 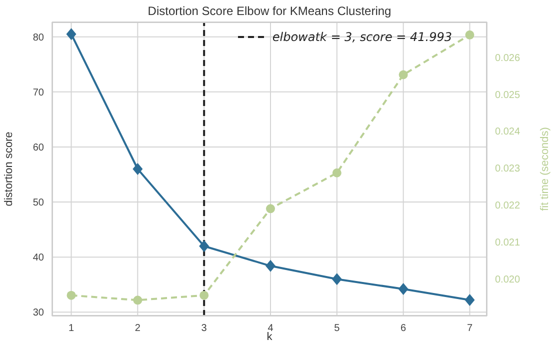 I want to click on y2-tick-label: 0.022, so click(x=507, y=206).